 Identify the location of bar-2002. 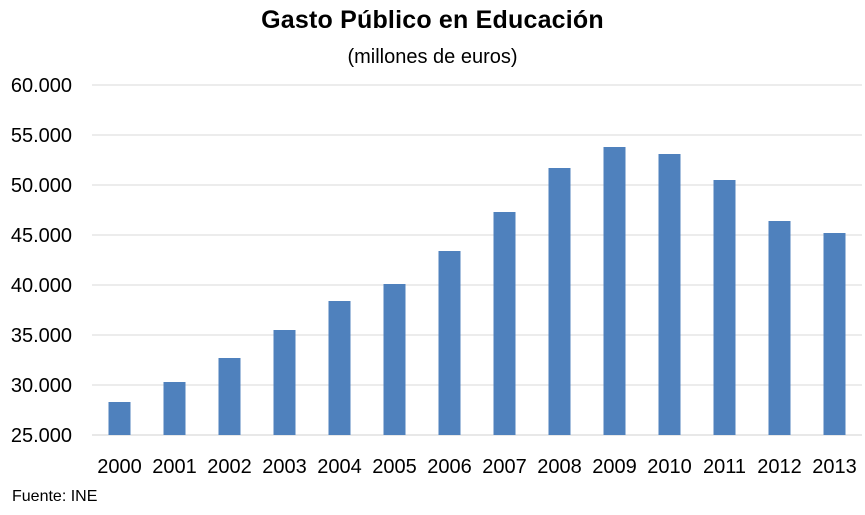
(229, 396).